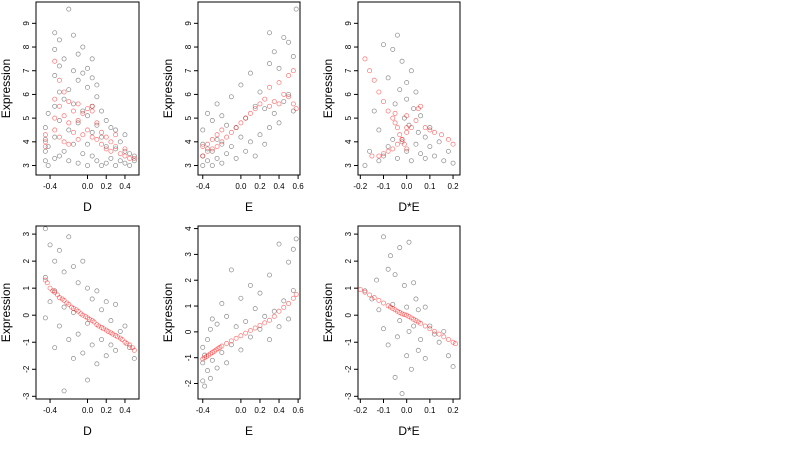 This screenshot has width=800, height=455. What do you see at coordinates (6, 312) in the screenshot?
I see `y-axis-title: Expression` at bounding box center [6, 312].